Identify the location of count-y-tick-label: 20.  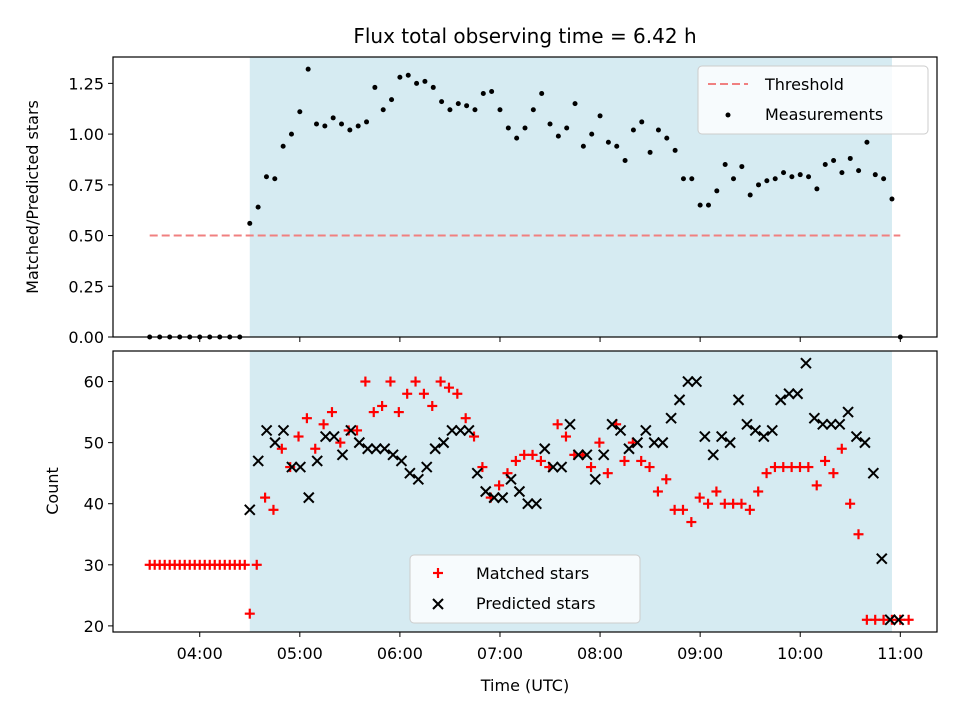
(94, 626).